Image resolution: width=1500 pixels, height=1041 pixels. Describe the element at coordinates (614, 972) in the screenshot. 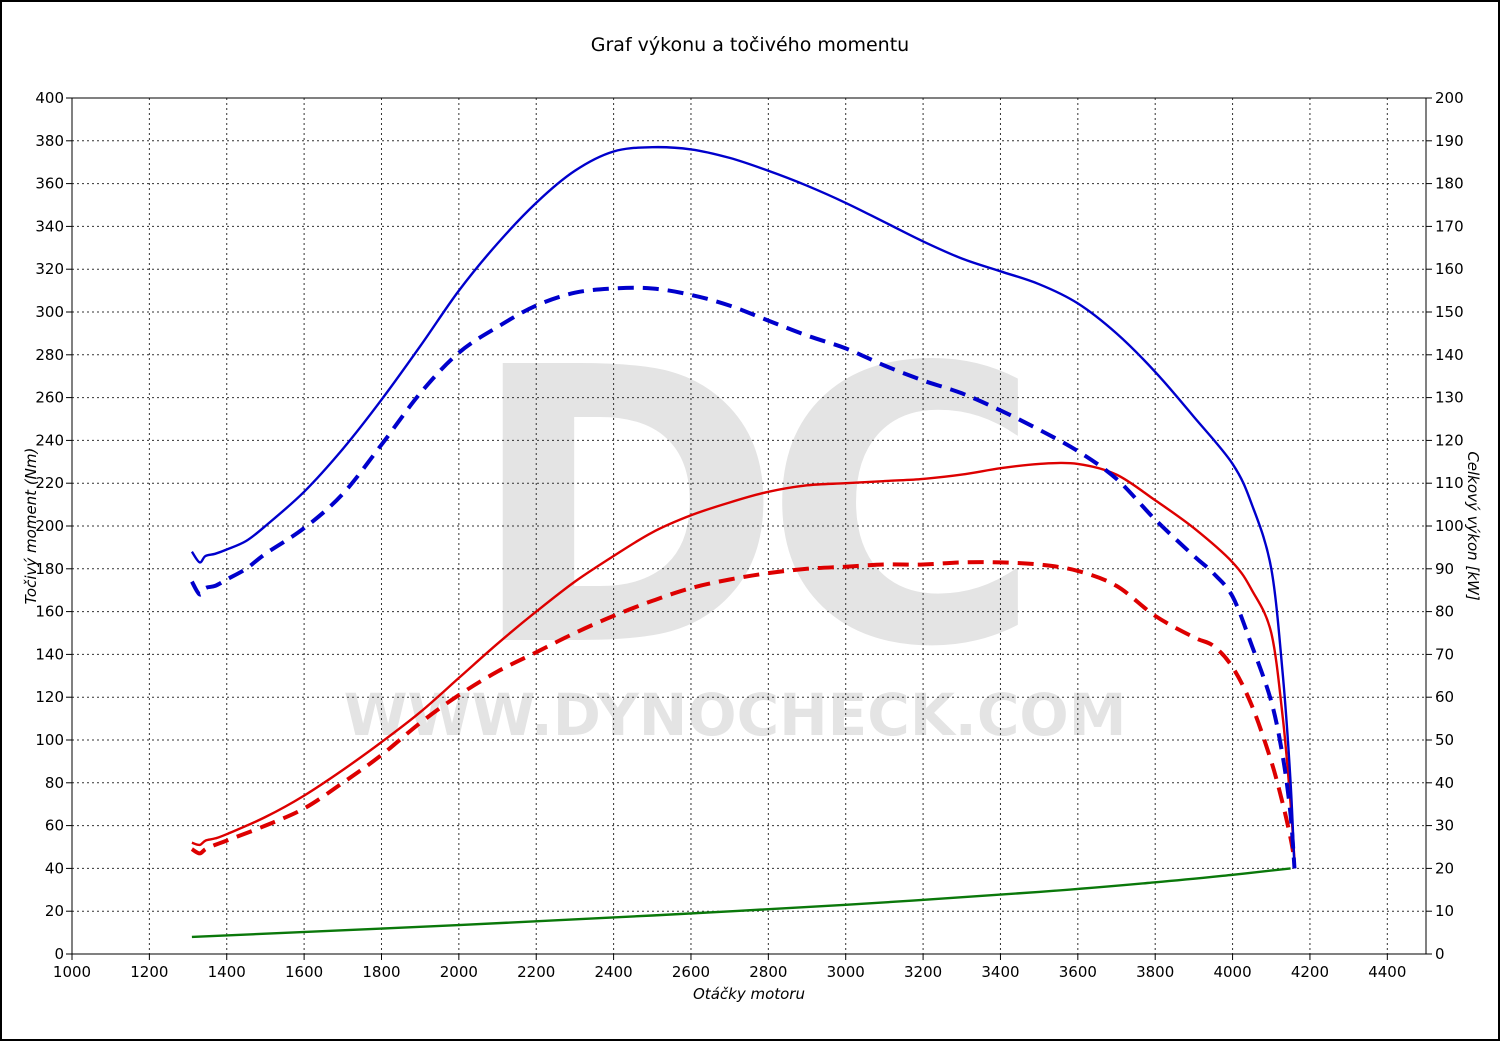

I see `x-tick-label: 2400` at that location.